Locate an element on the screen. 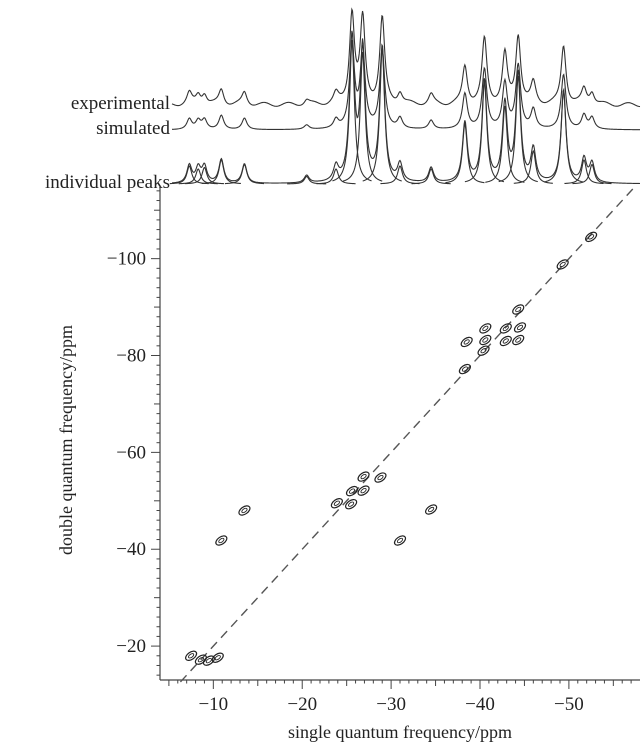 The width and height of the screenshot is (642, 747). x-axis-label: single quantum frequency/ppm is located at coordinates (400, 732).